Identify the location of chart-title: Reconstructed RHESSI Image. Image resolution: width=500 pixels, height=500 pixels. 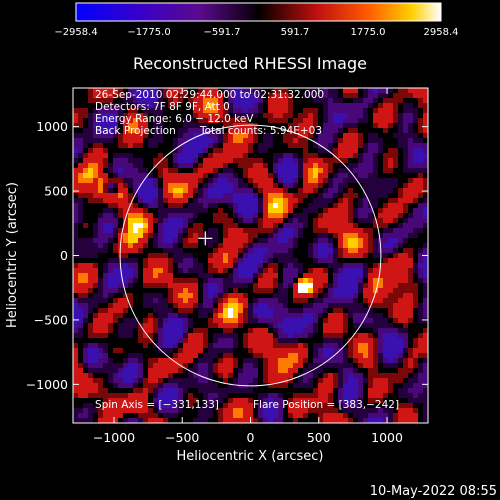
(250, 63).